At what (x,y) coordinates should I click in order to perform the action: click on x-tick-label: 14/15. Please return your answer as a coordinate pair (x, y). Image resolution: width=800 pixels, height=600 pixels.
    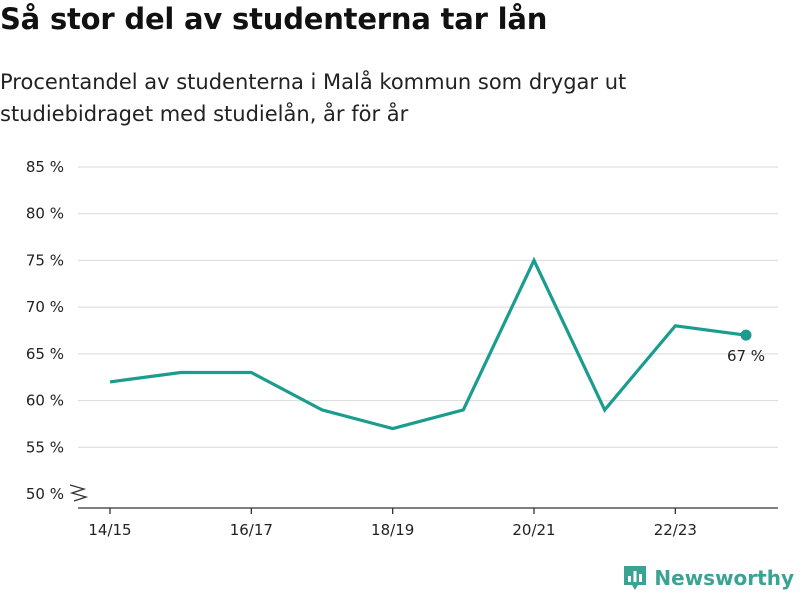
    Looking at the image, I should click on (109, 530).